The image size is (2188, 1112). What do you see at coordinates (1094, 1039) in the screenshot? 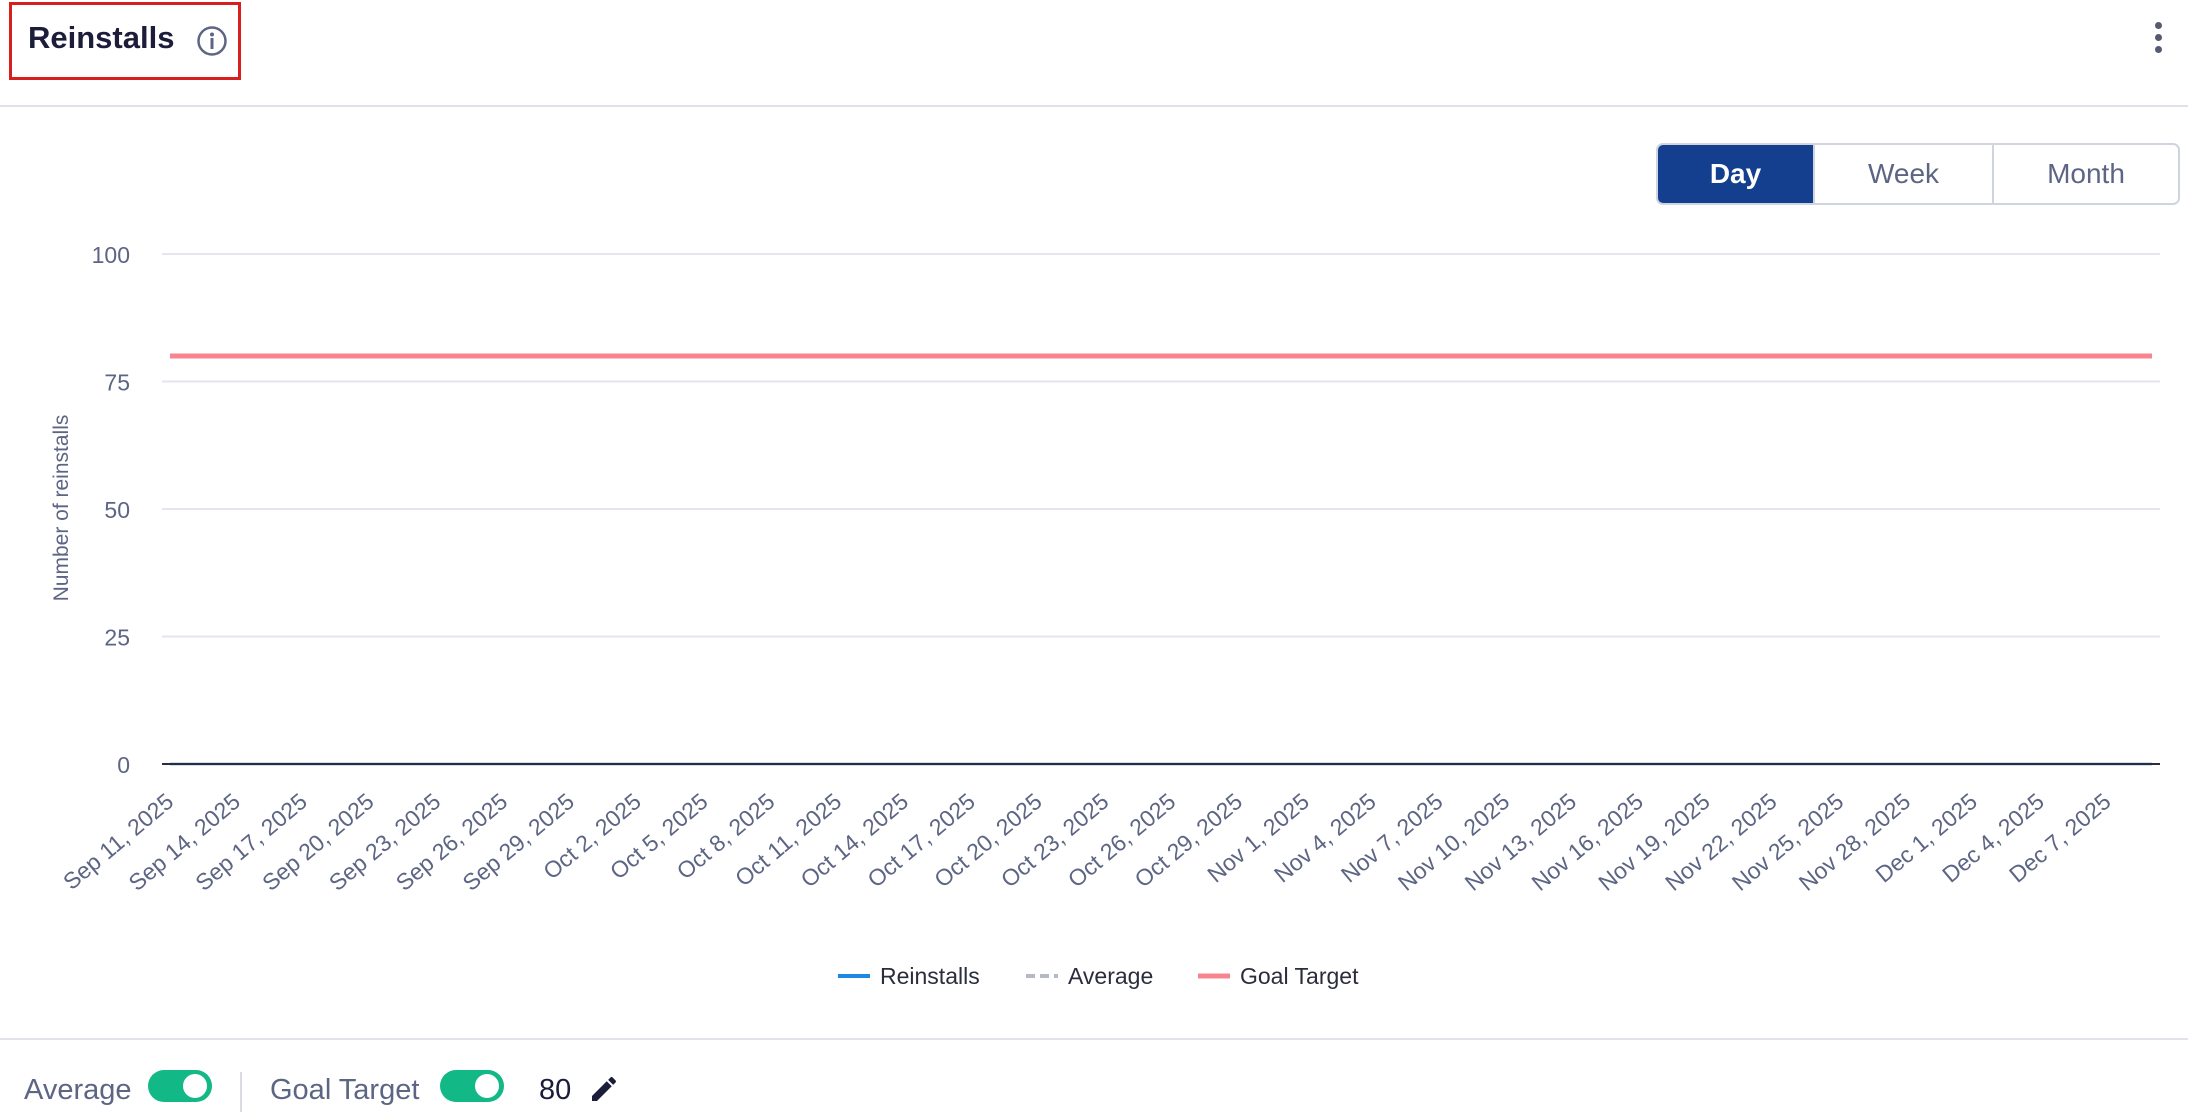
I see `footer-divider` at bounding box center [1094, 1039].